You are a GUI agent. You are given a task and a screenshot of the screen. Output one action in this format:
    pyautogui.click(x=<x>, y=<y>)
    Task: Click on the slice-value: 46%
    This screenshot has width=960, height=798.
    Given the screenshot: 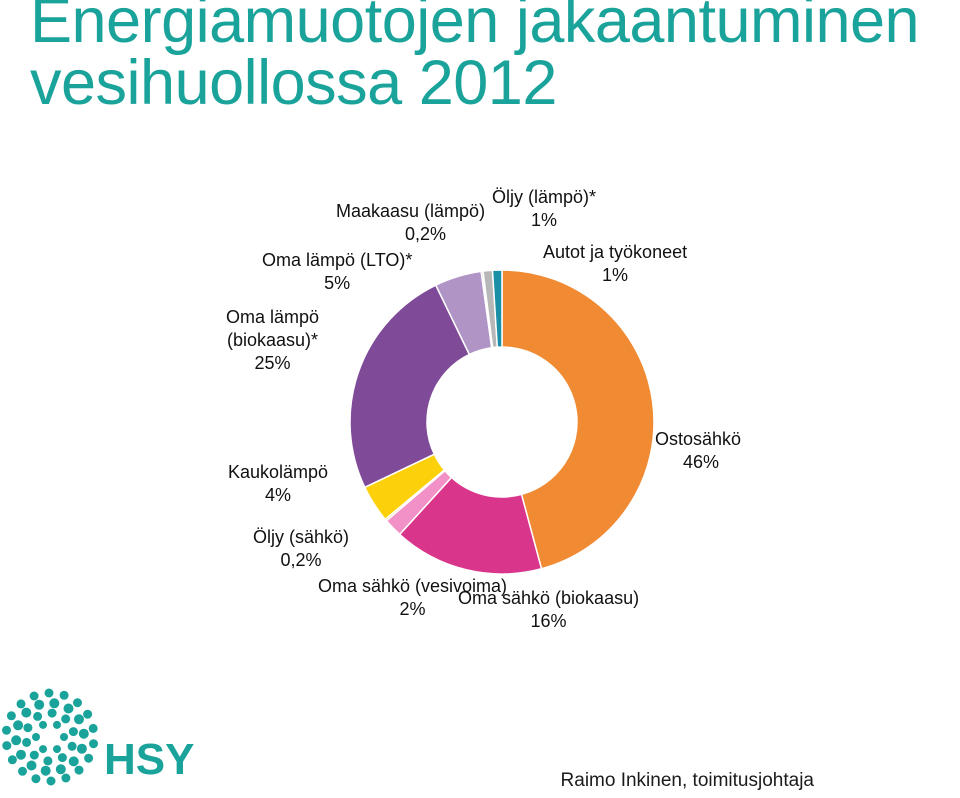 What is the action you would take?
    pyautogui.click(x=701, y=462)
    